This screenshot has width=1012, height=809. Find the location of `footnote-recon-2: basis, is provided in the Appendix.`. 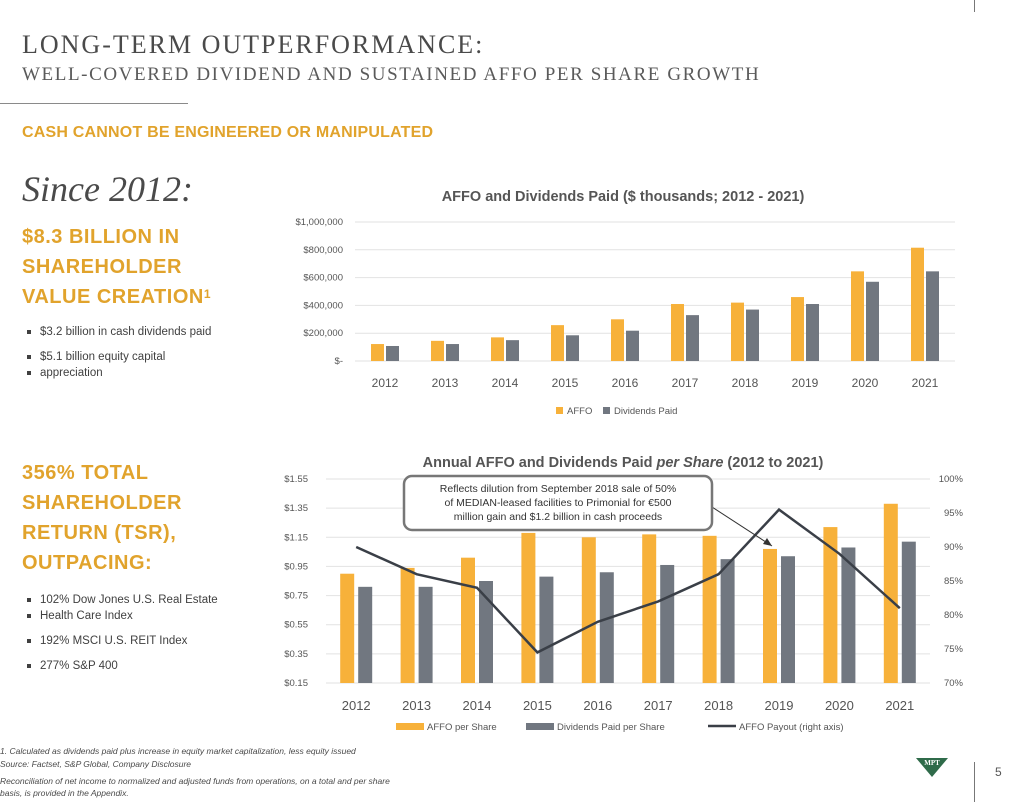

footnote-recon-2: basis, is provided in the Appendix. is located at coordinates (64, 793).